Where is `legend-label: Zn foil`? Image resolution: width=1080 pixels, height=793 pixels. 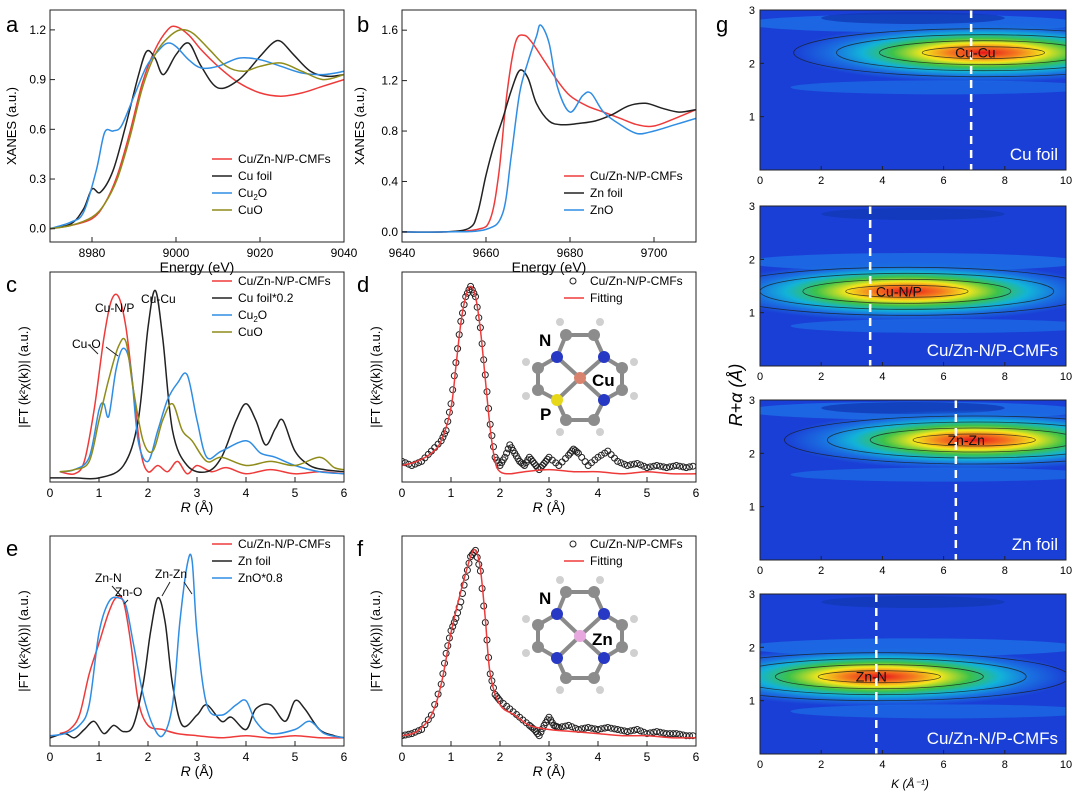 legend-label: Zn foil is located at coordinates (254, 561).